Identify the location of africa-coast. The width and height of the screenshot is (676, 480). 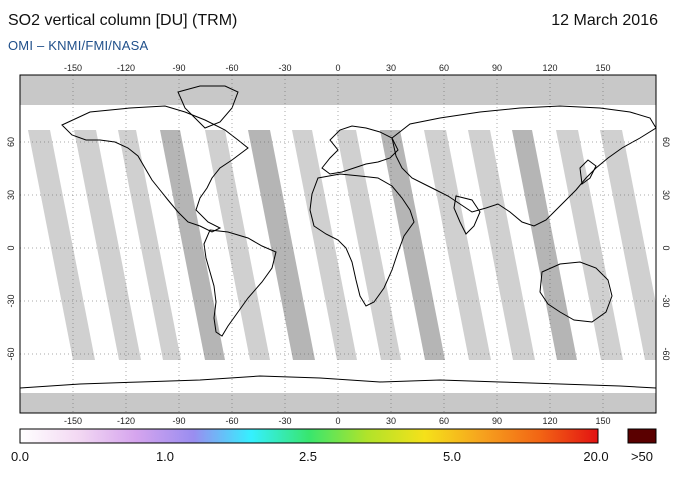
(362, 240).